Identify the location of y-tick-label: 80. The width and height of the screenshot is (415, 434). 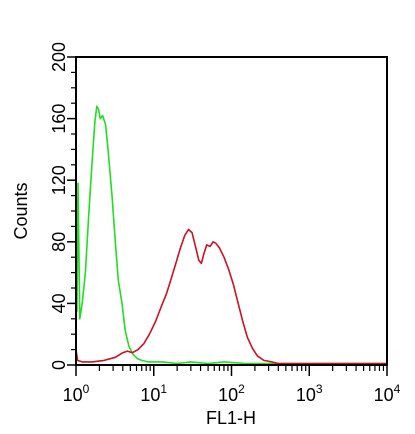
(59, 242).